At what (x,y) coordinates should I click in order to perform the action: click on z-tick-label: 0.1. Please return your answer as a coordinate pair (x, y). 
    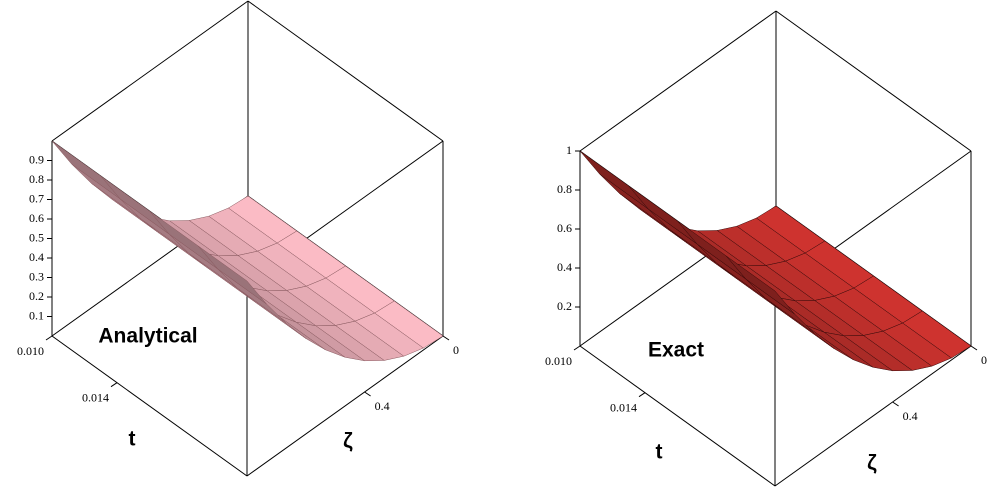
    Looking at the image, I should click on (36, 315).